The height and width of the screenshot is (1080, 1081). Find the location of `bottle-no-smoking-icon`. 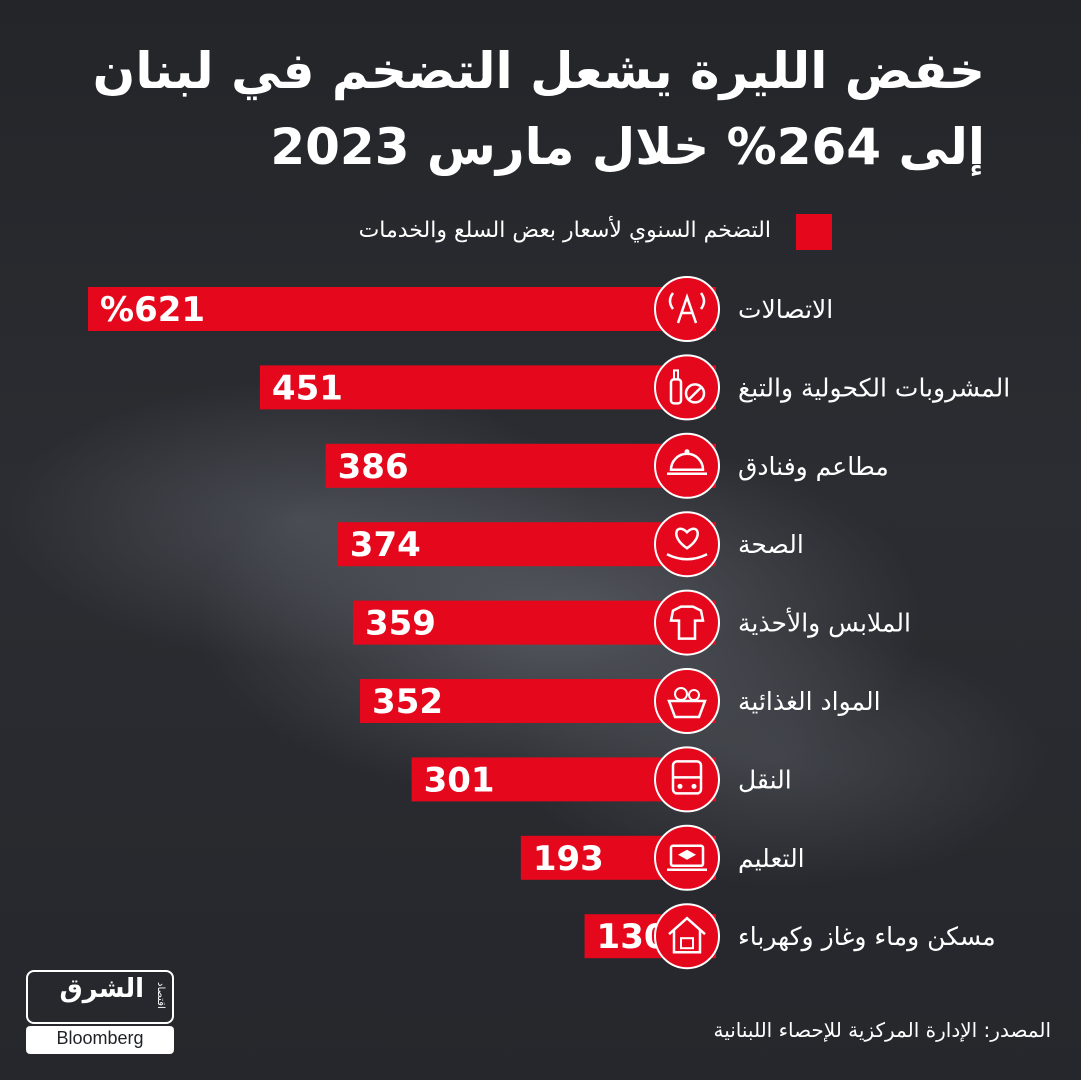

bottle-no-smoking-icon is located at coordinates (687, 387).